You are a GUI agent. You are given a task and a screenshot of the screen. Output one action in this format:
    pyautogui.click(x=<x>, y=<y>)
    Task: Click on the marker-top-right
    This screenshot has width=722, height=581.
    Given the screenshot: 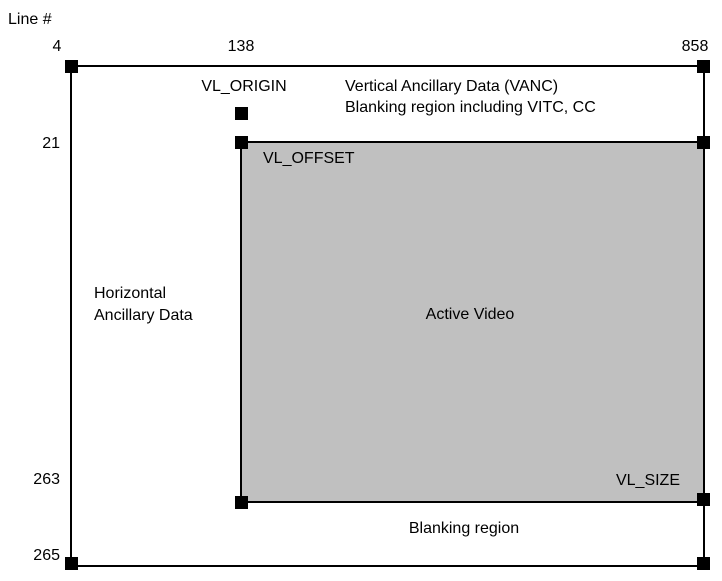 What is the action you would take?
    pyautogui.click(x=703, y=66)
    